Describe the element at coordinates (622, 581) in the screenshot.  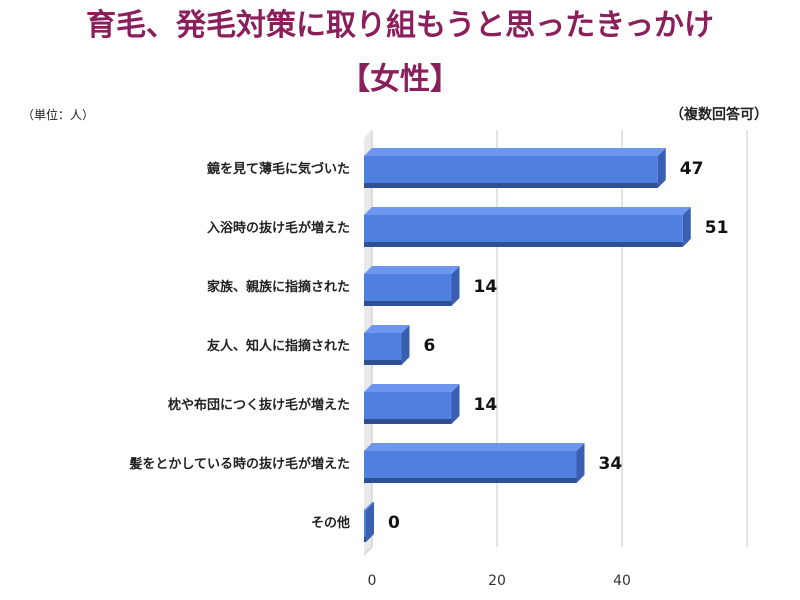
I see `x-tick-label: 40` at that location.